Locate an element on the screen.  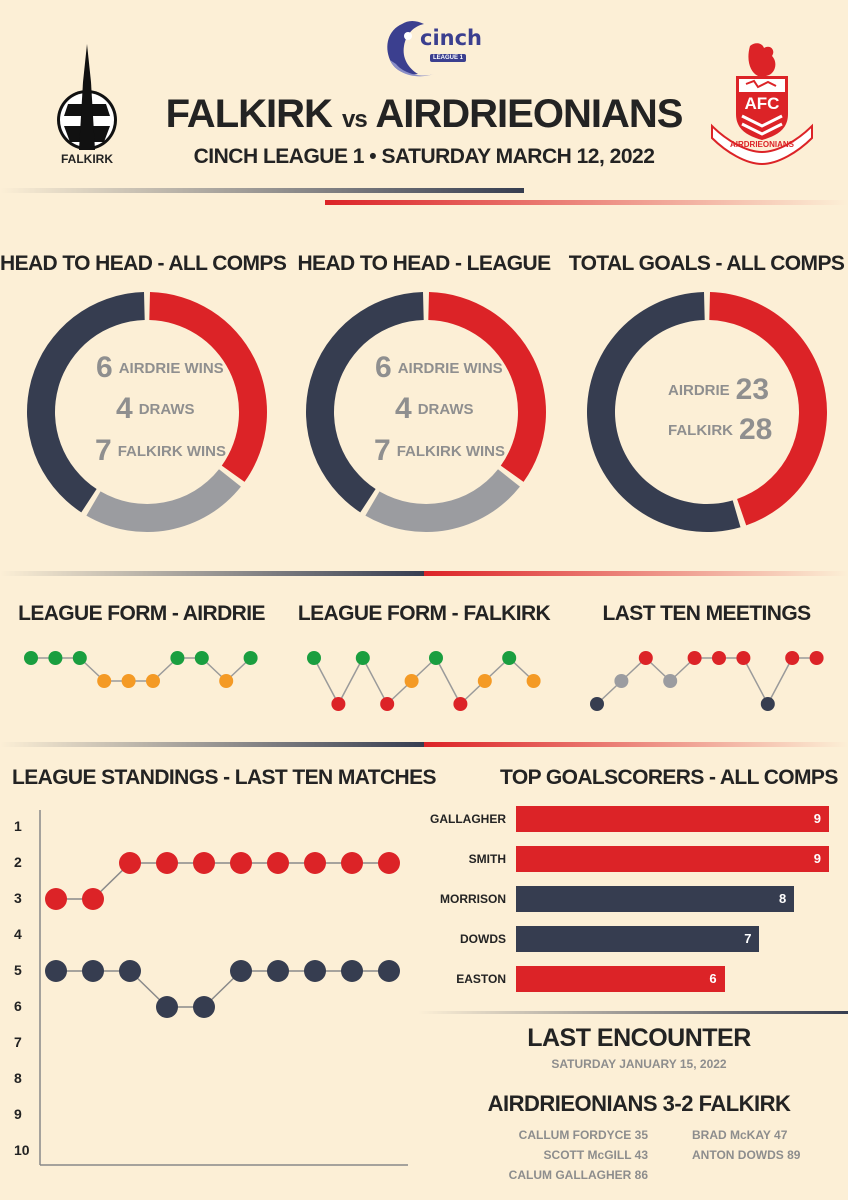
airdrie-crest-letters: AFC is located at coordinates (762, 103).